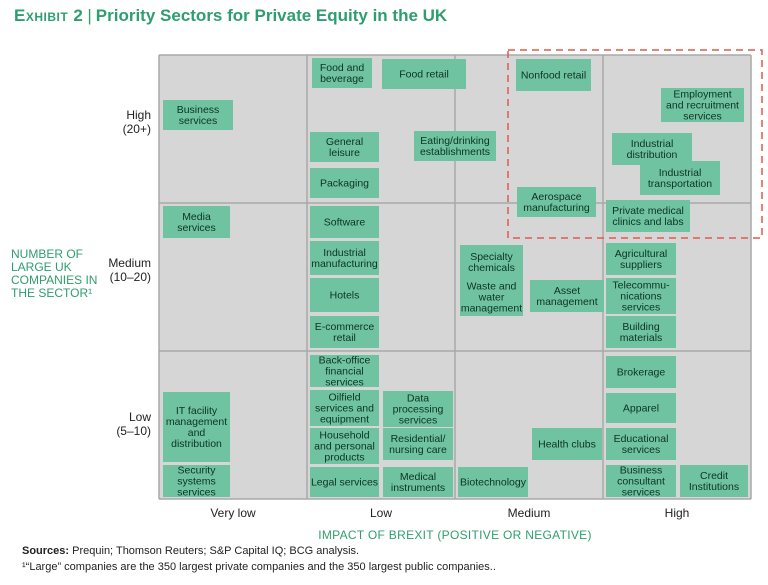  I want to click on sector-label-line: services and, so click(344, 409).